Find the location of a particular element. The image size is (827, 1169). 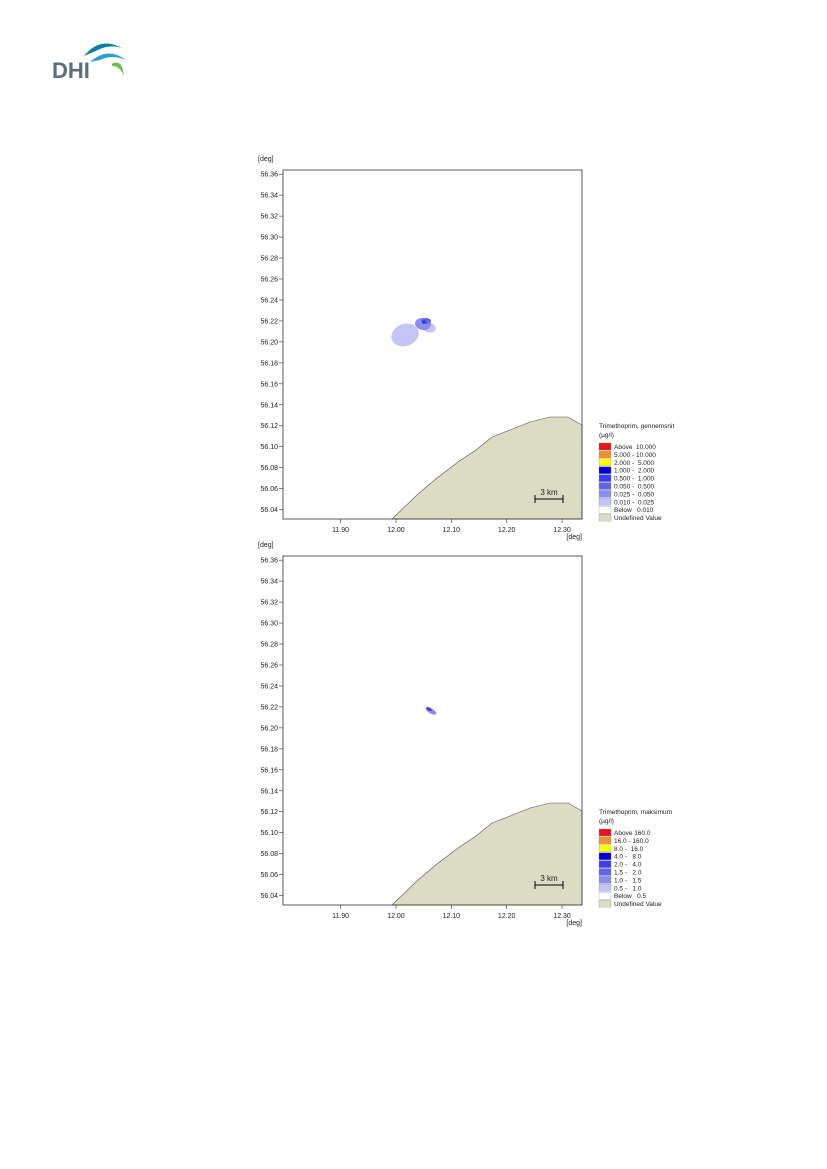

legend-label: 0.5 - 1.0 is located at coordinates (628, 888).